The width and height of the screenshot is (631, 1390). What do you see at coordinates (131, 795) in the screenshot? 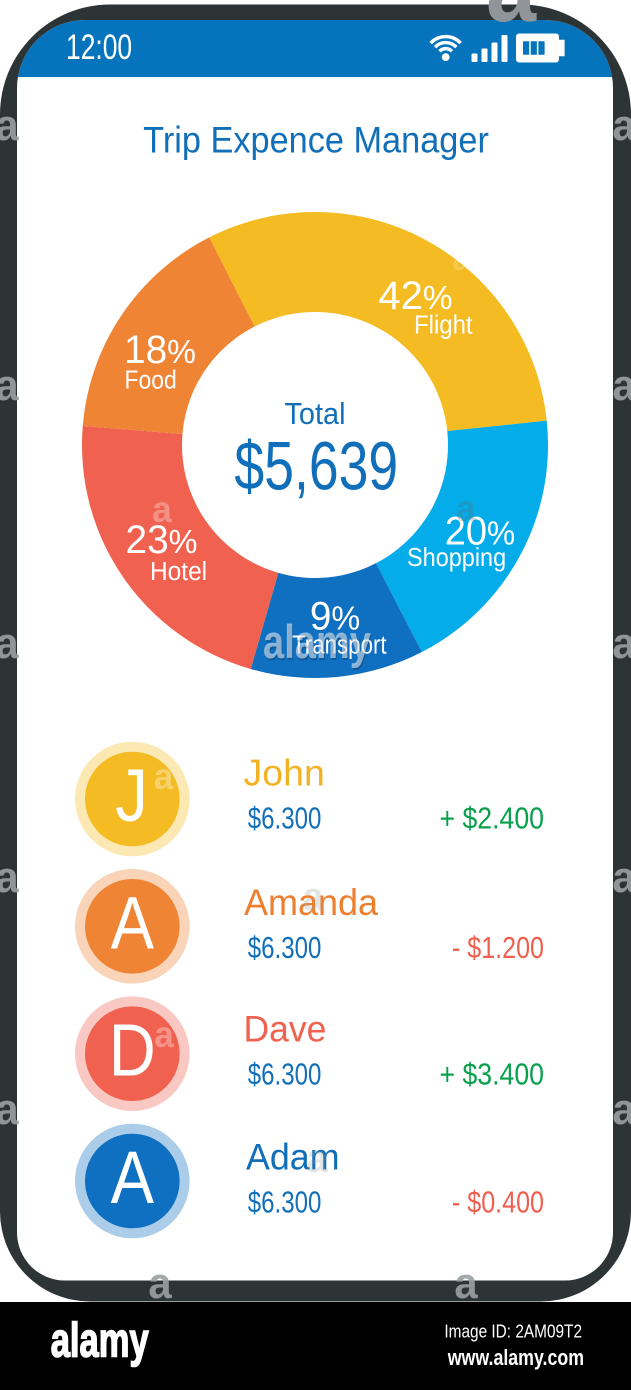
I see `svg-text: J` at bounding box center [131, 795].